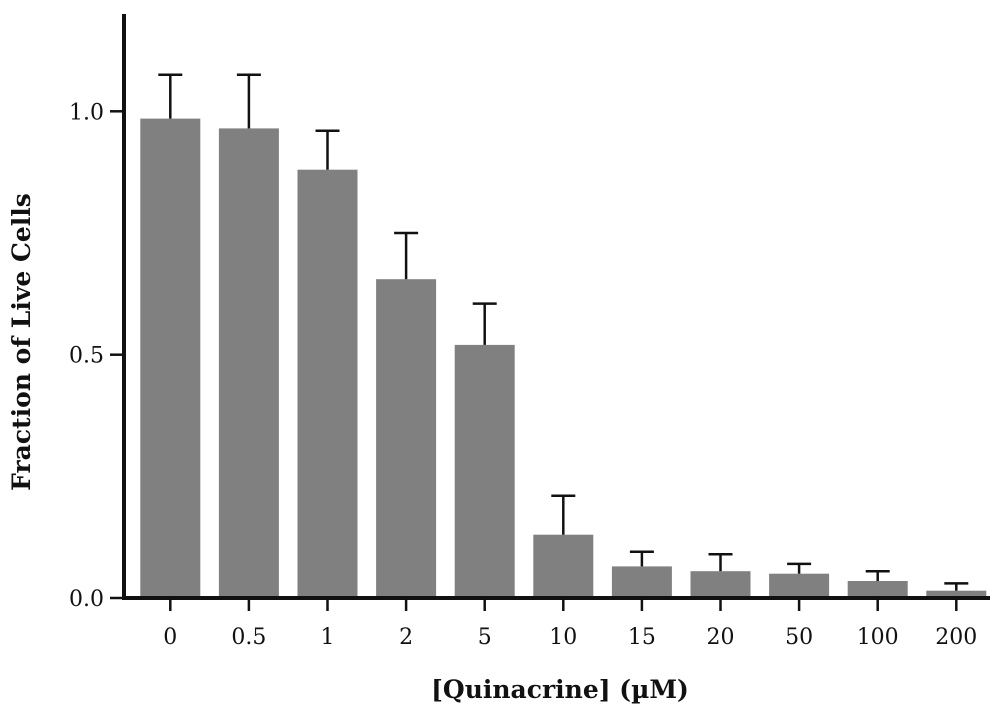  What do you see at coordinates (642, 637) in the screenshot?
I see `x-tick-label-15: 15` at bounding box center [642, 637].